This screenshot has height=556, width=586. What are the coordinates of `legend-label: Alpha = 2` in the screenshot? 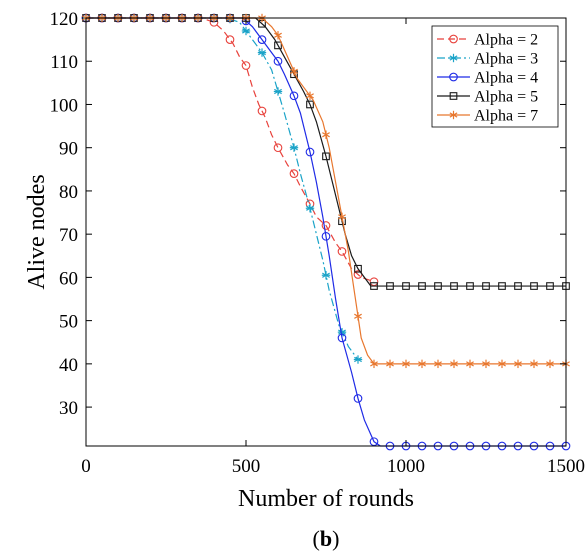 It's located at (506, 40).